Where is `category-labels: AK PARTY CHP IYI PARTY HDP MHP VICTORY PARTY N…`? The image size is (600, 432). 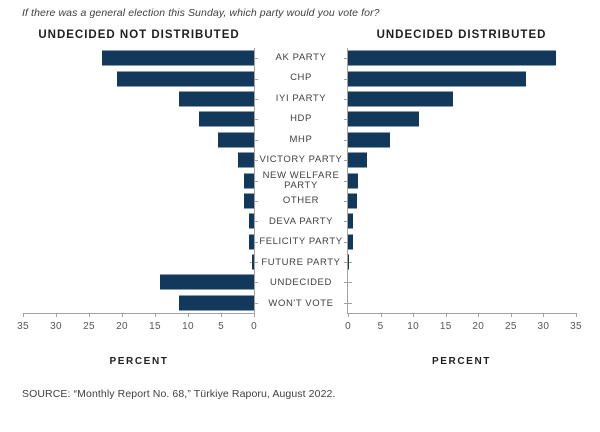
category-labels: AK PARTY CHP IYI PARTY HDP MHP VICTORY PARTY N… is located at coordinates (301, 181).